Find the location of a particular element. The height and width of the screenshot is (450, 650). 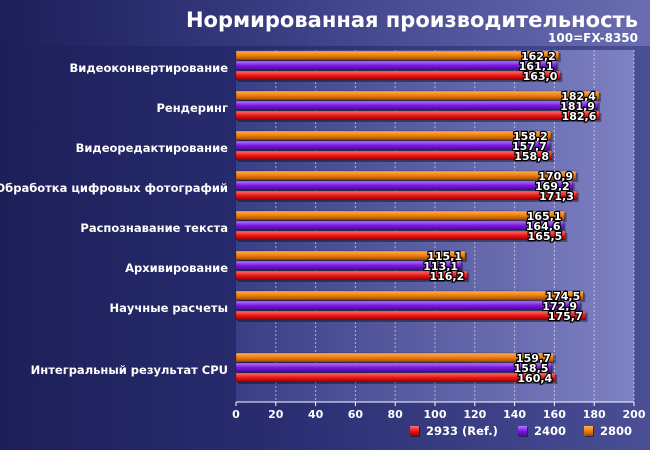

bar-value-label: 157,7 is located at coordinates (529, 146).